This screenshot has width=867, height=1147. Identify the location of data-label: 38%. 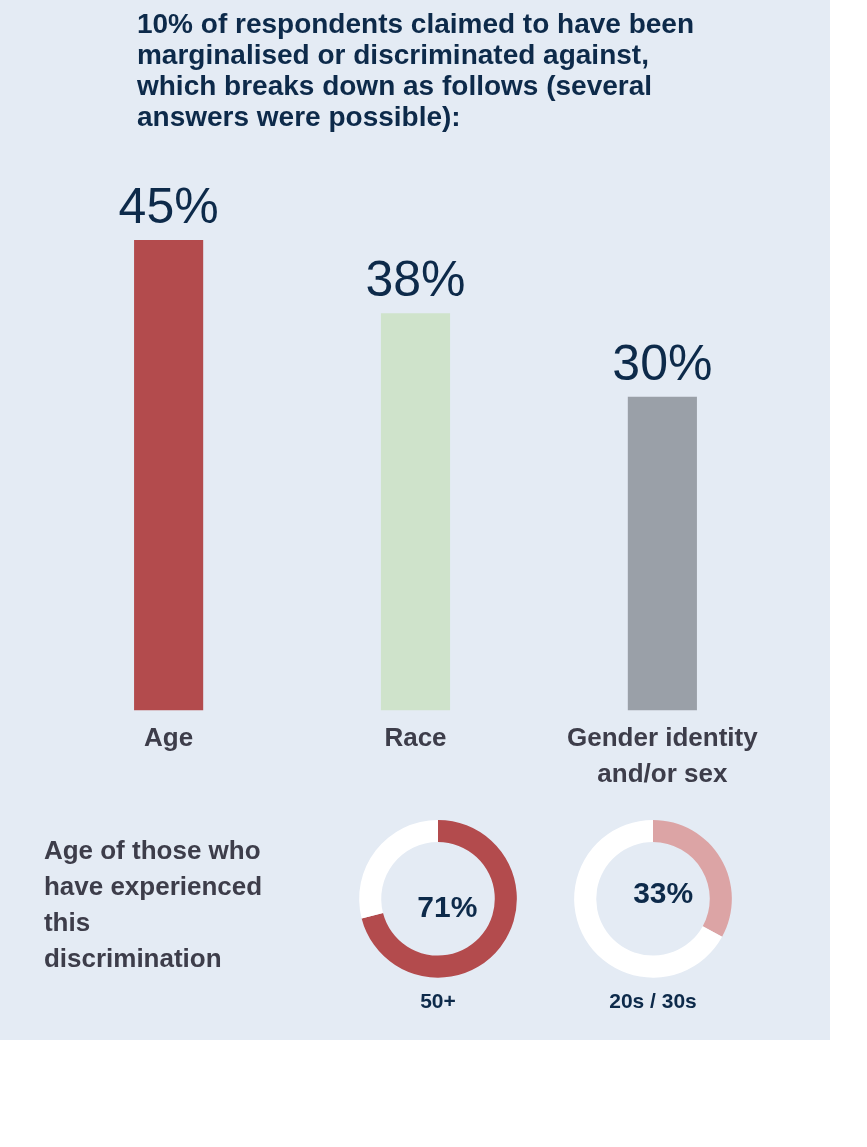
(415, 279).